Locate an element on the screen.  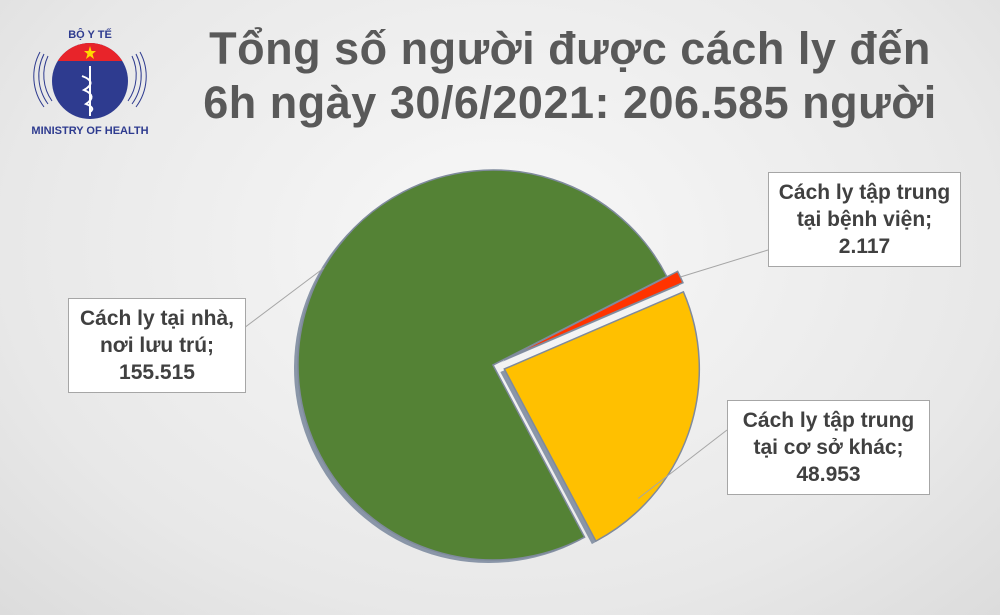
callout-other-facility: Cách ly tập trung tại cơ sở khác; 48.953 is located at coordinates (828, 447).